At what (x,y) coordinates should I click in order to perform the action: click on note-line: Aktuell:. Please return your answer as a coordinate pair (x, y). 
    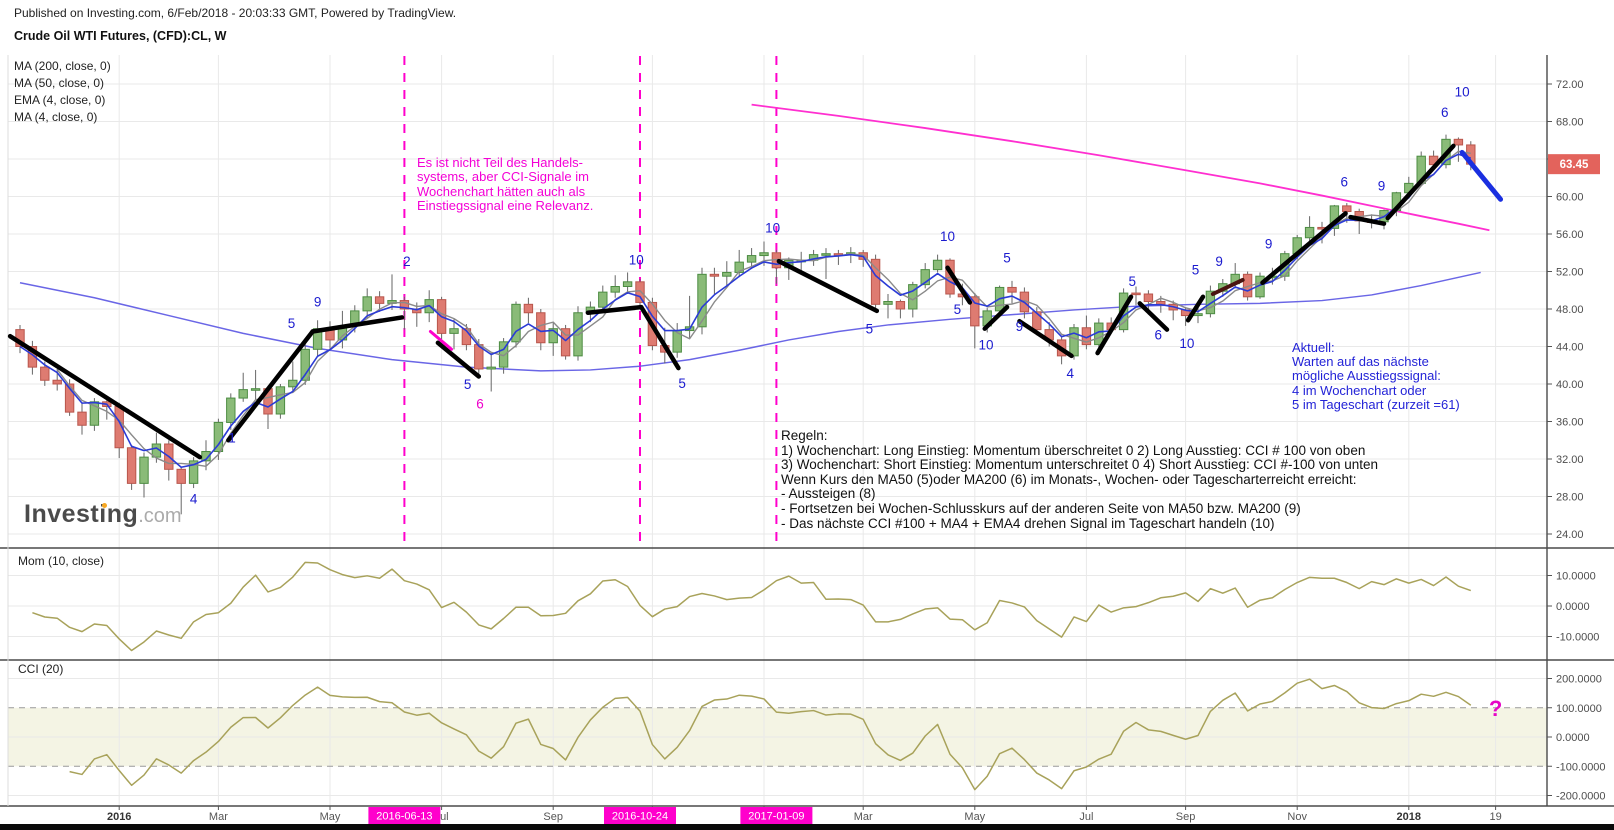
    Looking at the image, I should click on (1313, 347).